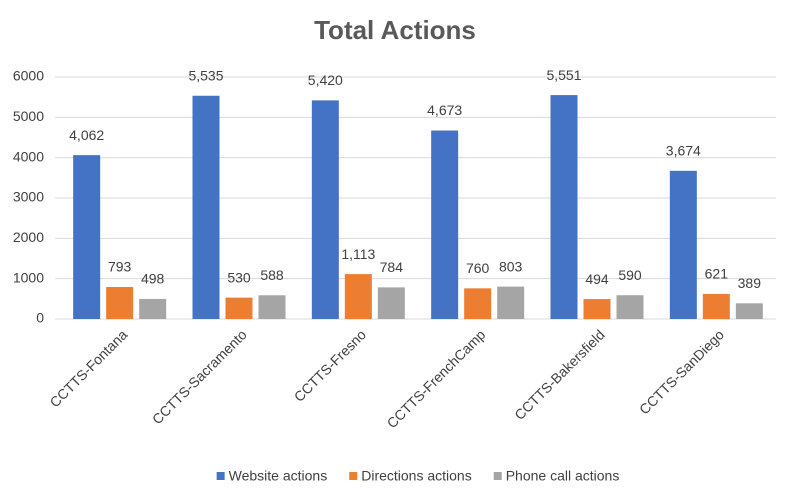 The width and height of the screenshot is (790, 502). What do you see at coordinates (120, 267) in the screenshot?
I see `value-label: 793` at bounding box center [120, 267].